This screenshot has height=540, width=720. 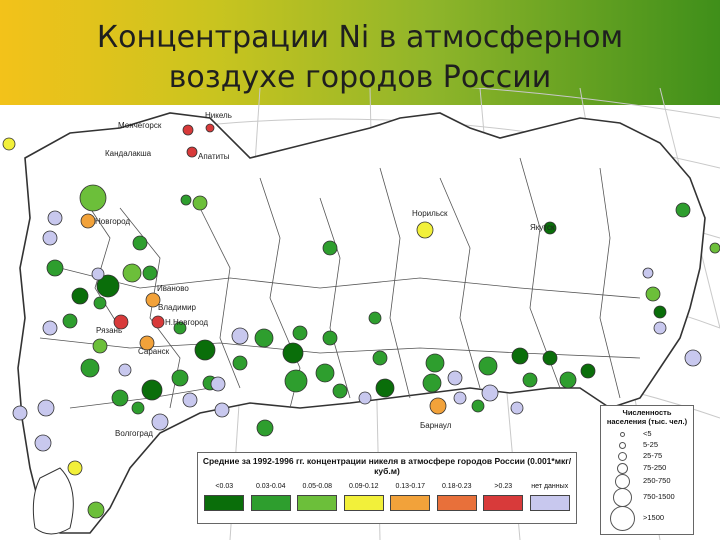 I want to click on city-label-barnaul: Барнаул, so click(x=436, y=425).